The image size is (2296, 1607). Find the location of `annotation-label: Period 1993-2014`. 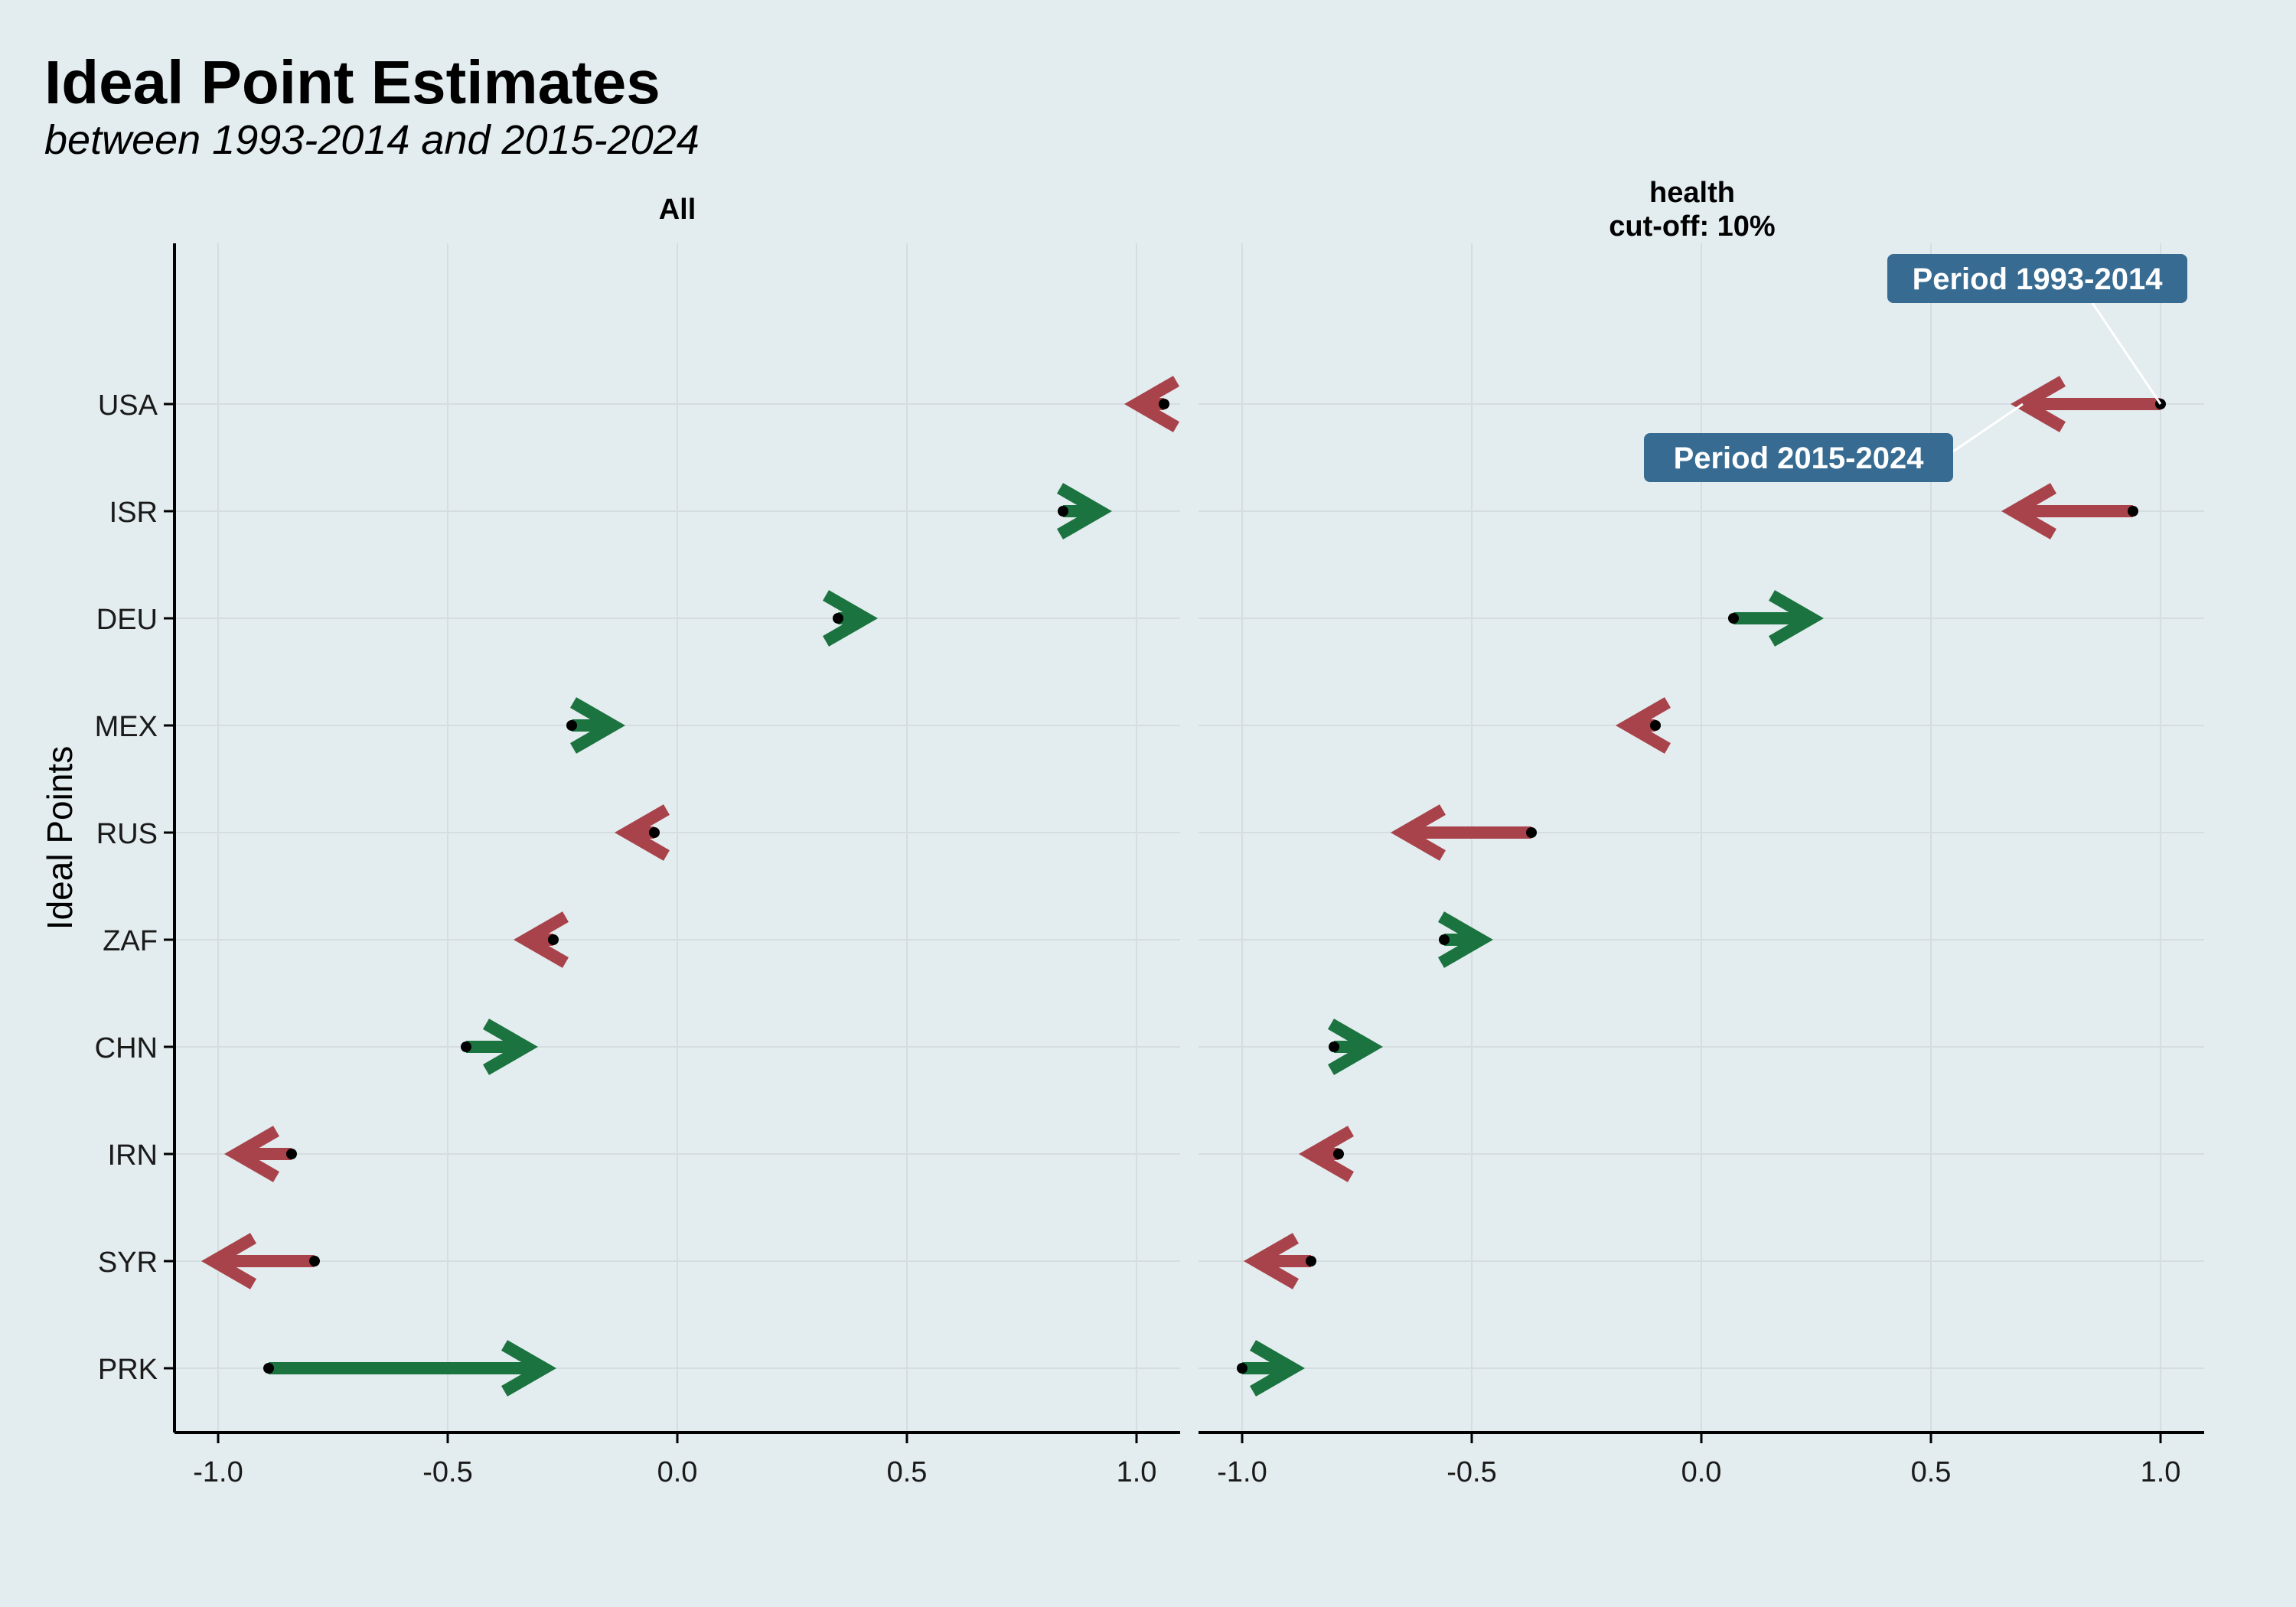

annotation-label: Period 1993-2014 is located at coordinates (2038, 279).